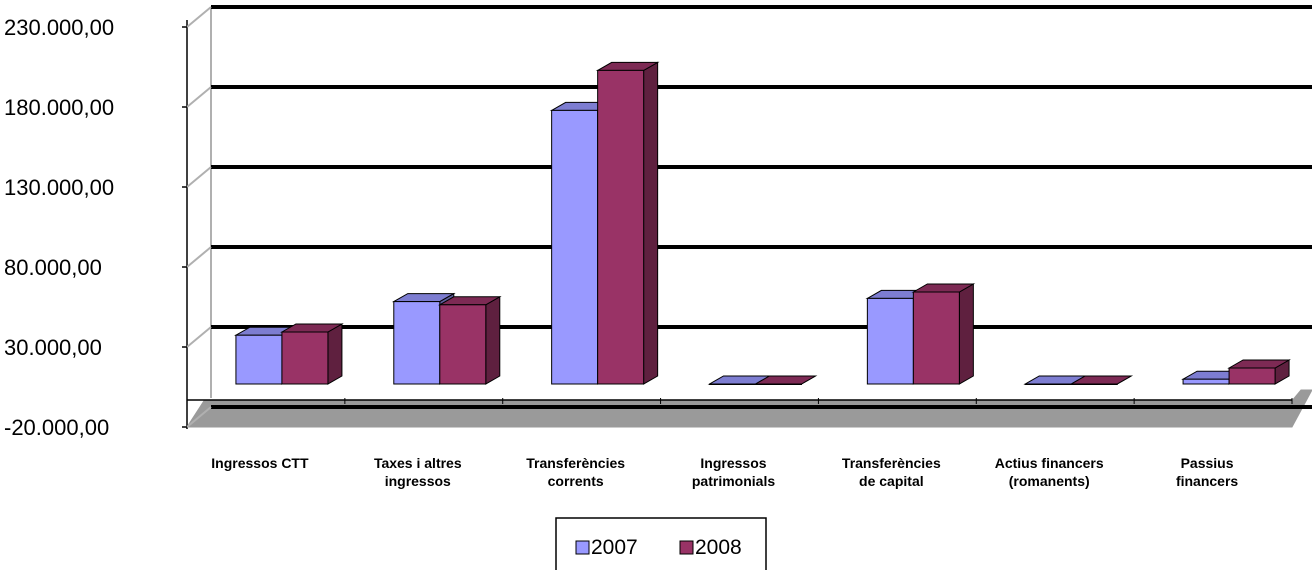 The width and height of the screenshot is (1312, 570). I want to click on legend-label-2008: 2008, so click(718, 547).